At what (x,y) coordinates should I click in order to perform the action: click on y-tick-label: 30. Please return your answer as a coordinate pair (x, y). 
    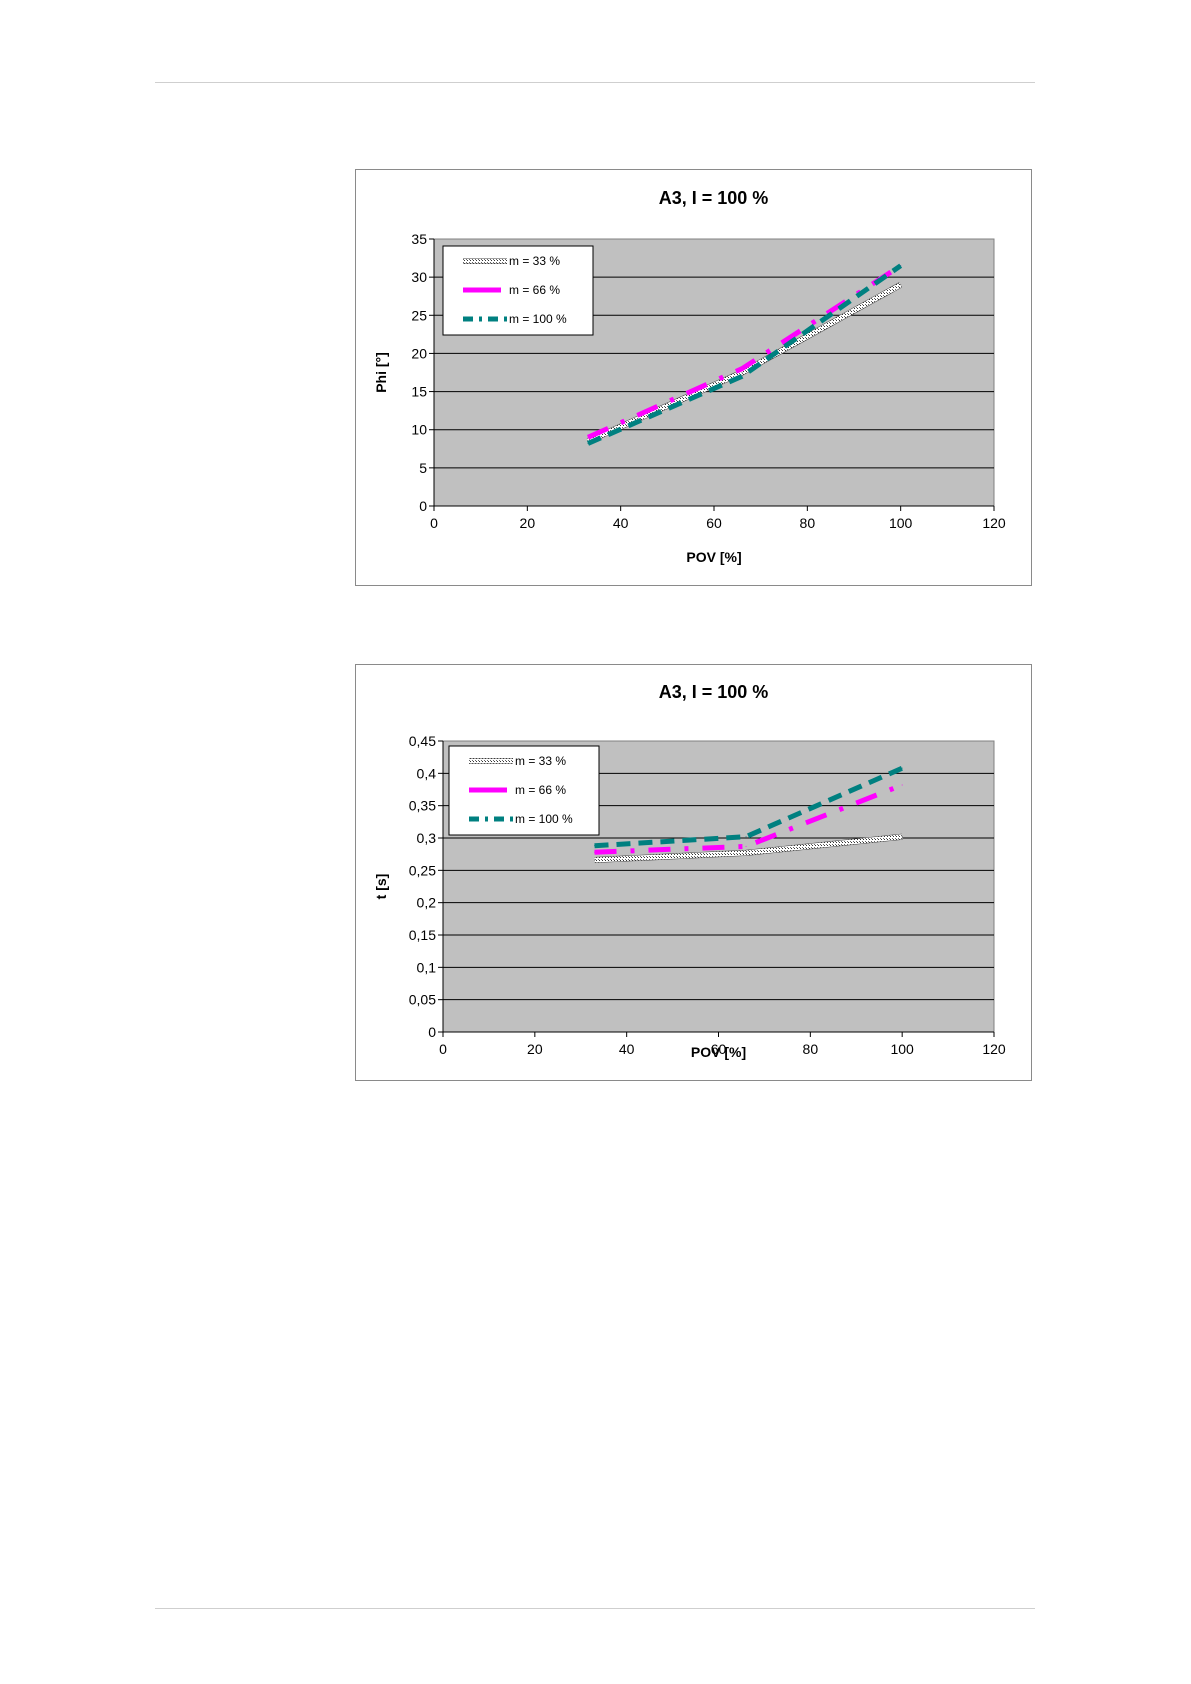
    Looking at the image, I should click on (419, 277).